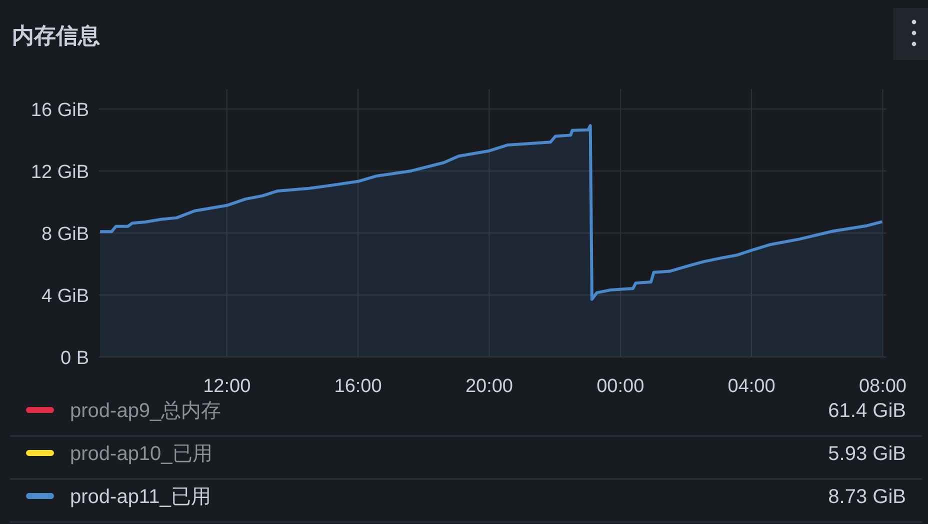 This screenshot has width=928, height=524. What do you see at coordinates (752, 386) in the screenshot?
I see `x-tick-label: 04:00` at bounding box center [752, 386].